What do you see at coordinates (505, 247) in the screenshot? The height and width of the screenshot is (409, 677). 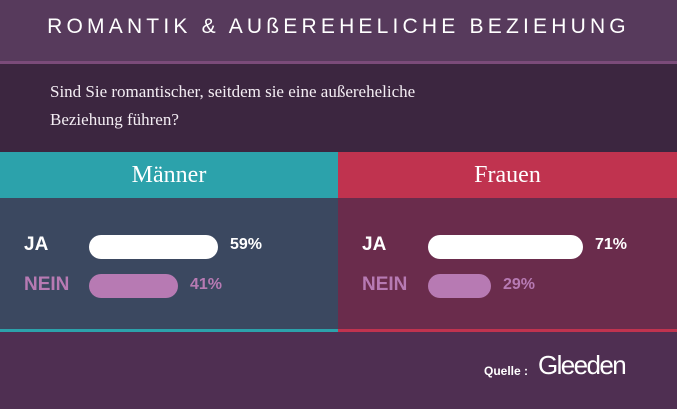 I see `women-ja-bar` at bounding box center [505, 247].